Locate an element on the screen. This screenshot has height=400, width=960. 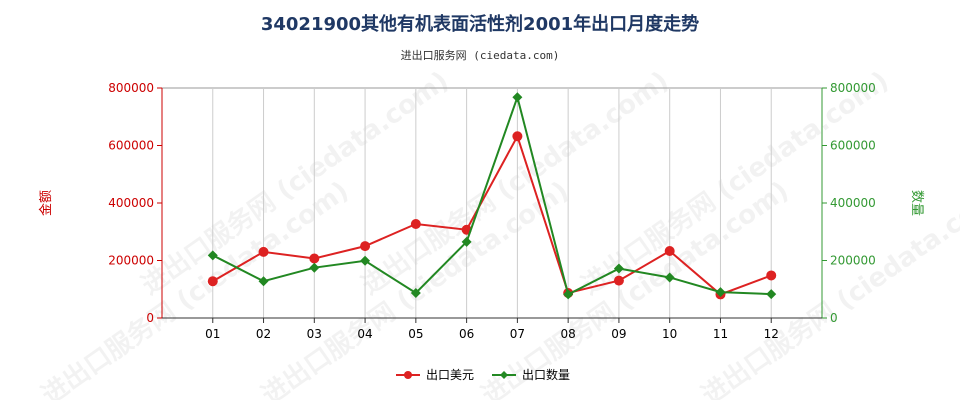
left-tick-label: 800000 is located at coordinates (131, 88).